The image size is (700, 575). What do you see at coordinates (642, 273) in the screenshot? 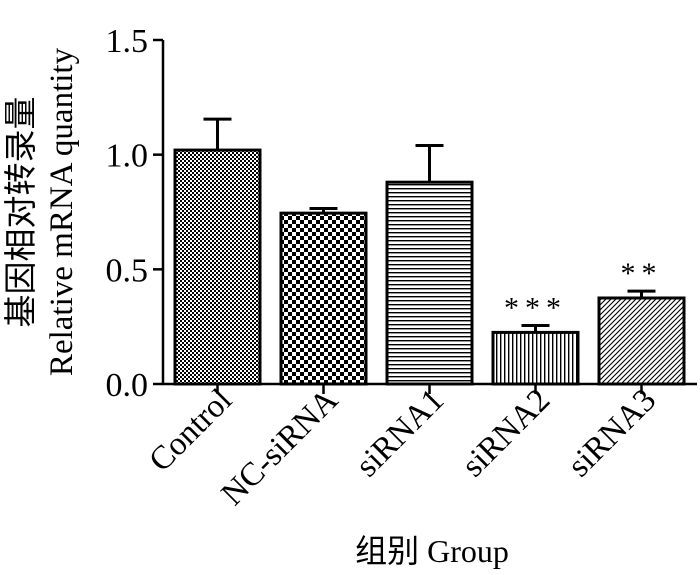
I see `significance-label: **` at bounding box center [642, 273].